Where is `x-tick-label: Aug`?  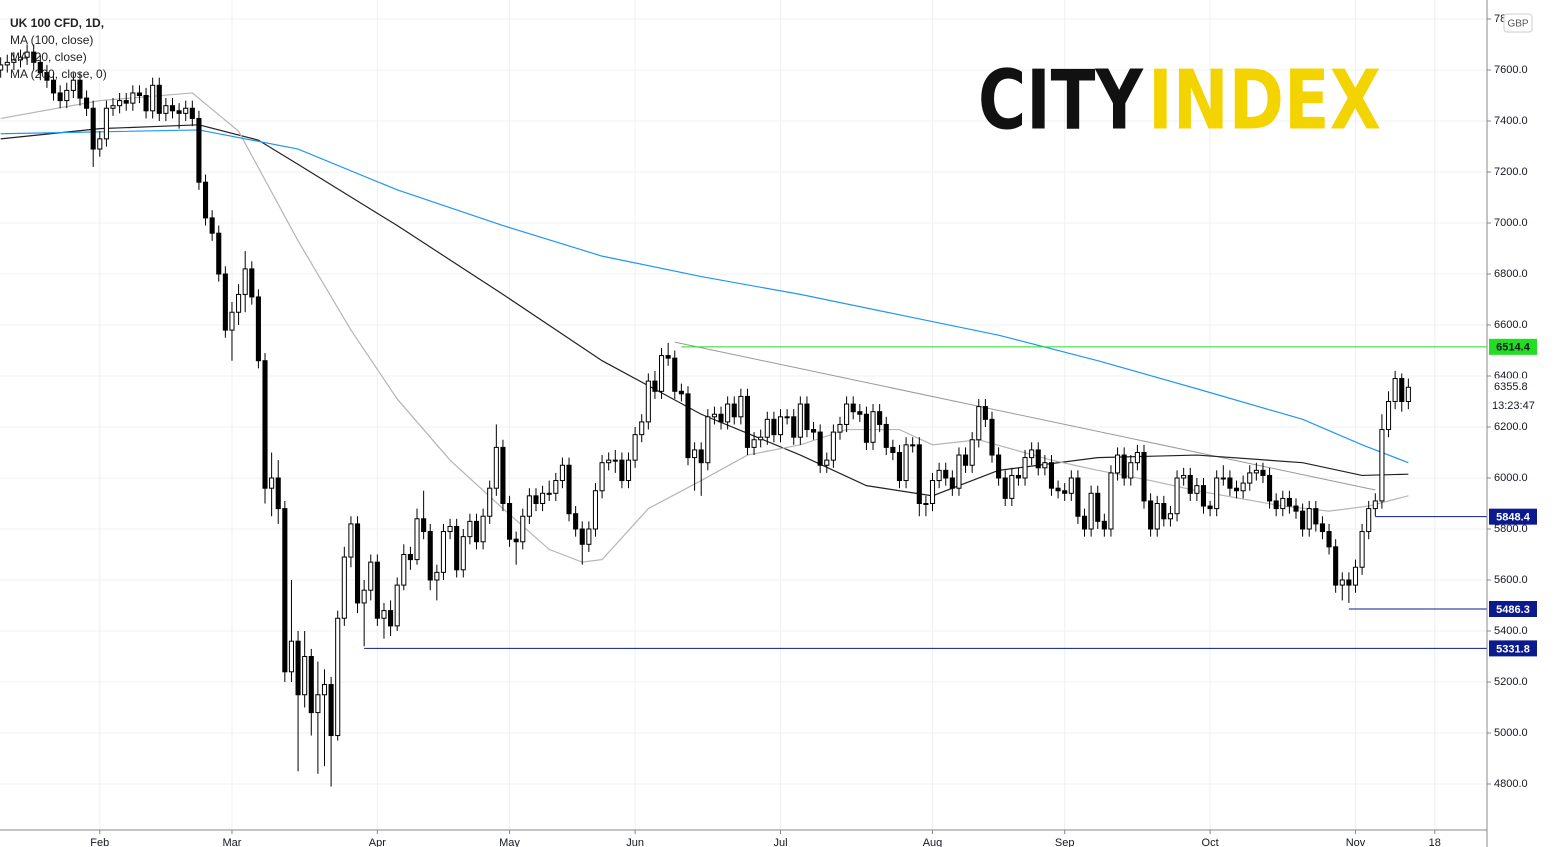
x-tick-label: Aug is located at coordinates (933, 842).